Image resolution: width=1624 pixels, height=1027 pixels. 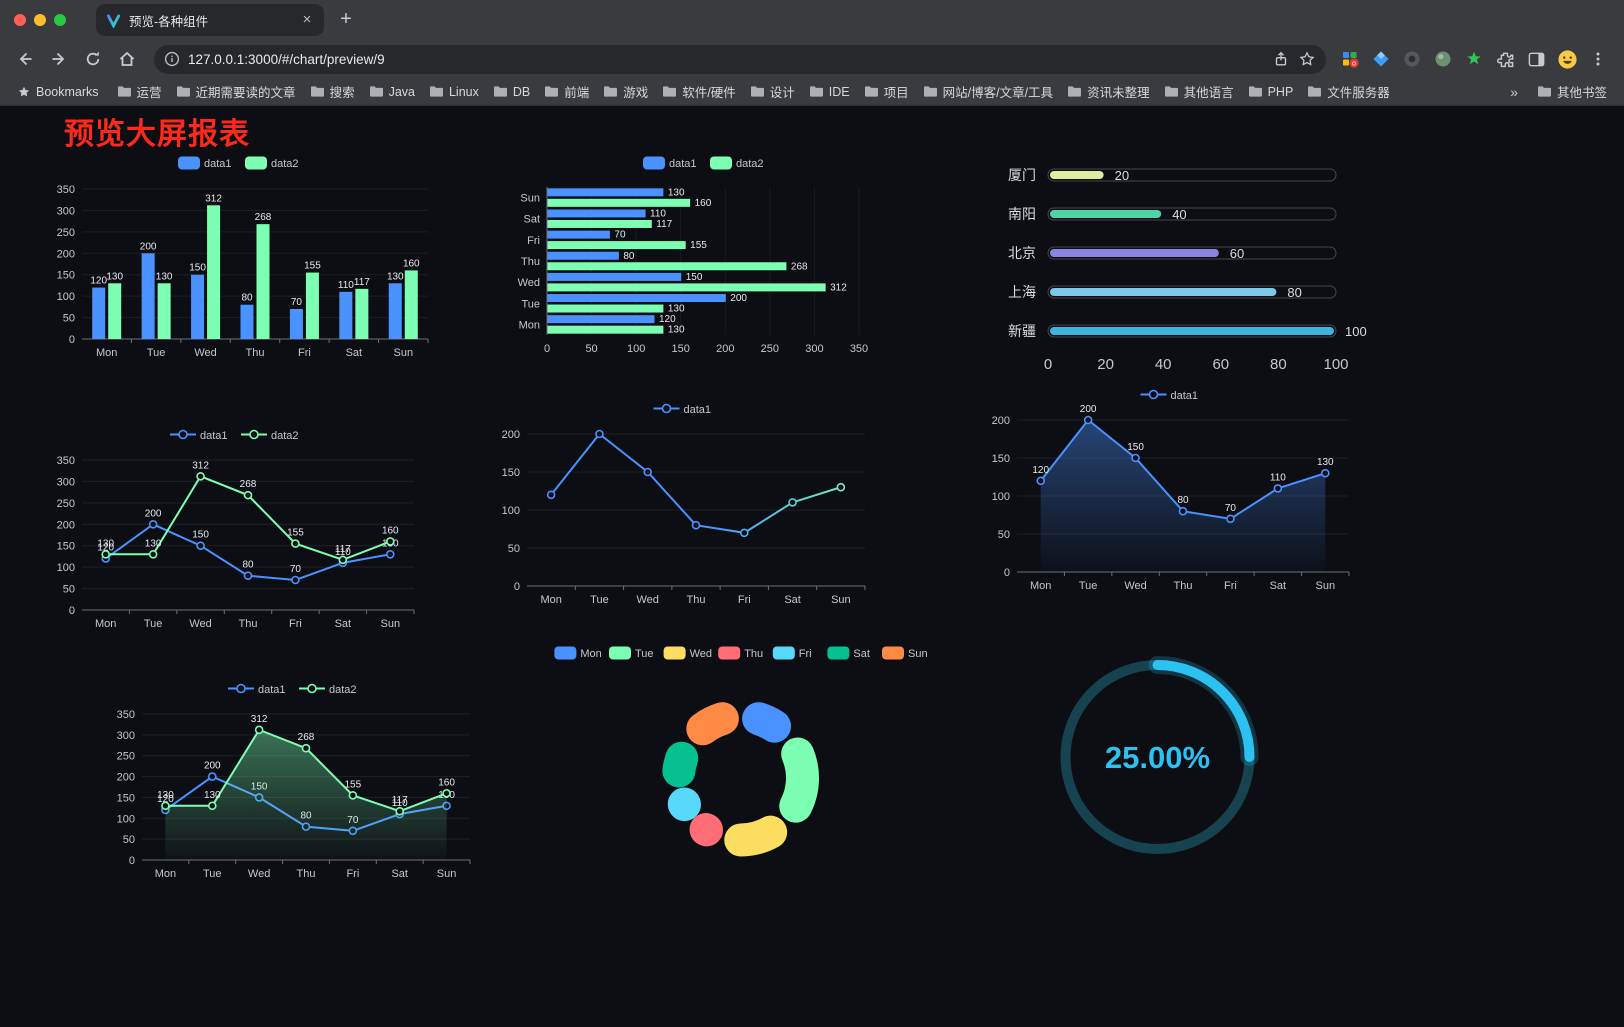 What do you see at coordinates (1443, 59) in the screenshot?
I see `extension-icon-green-sphere` at bounding box center [1443, 59].